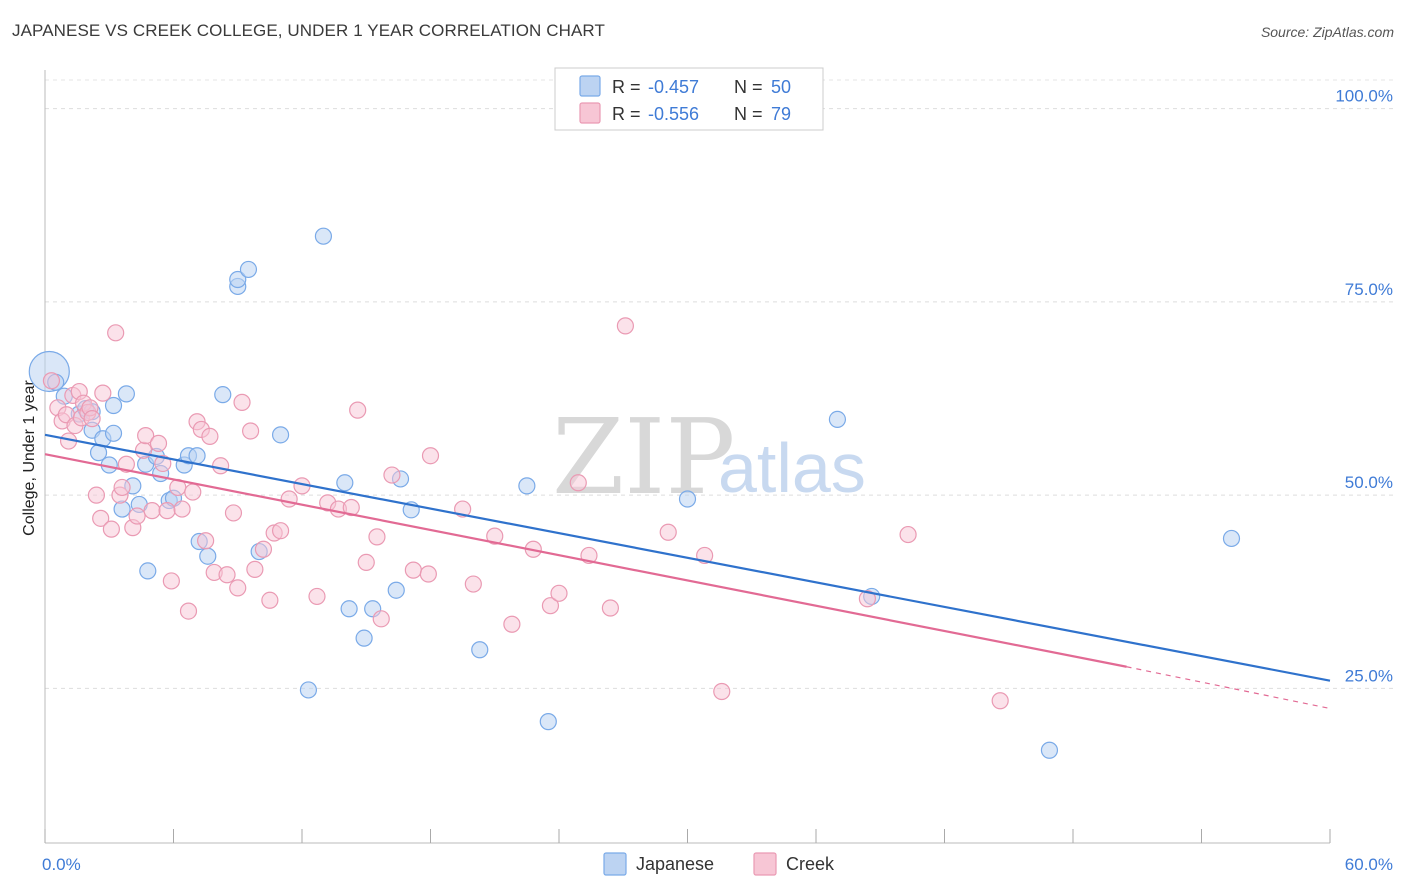 The height and width of the screenshot is (892, 1406). What do you see at coordinates (810, 864) in the screenshot?
I see `legend-creek-label: Creek` at bounding box center [810, 864].